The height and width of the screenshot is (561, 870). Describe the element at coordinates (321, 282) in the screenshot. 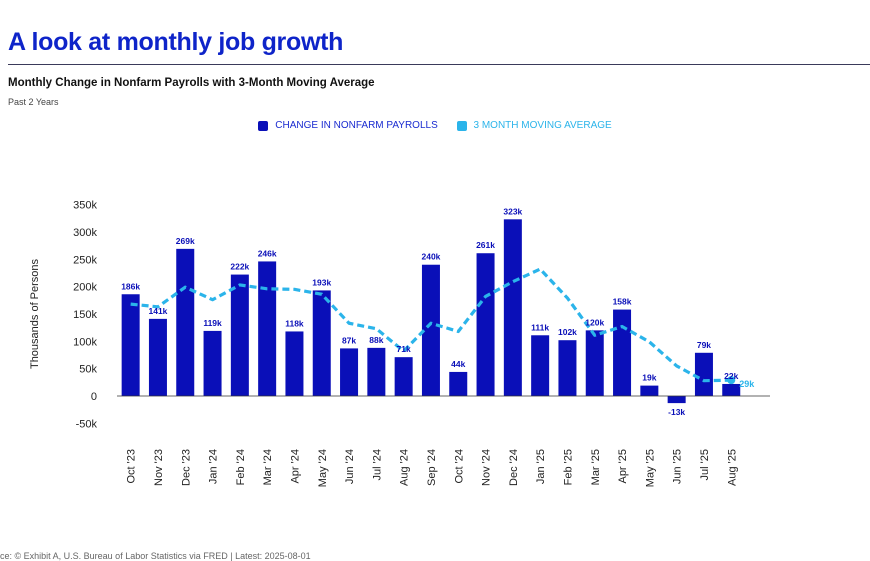

I see `bar-data-label: 193k` at that location.